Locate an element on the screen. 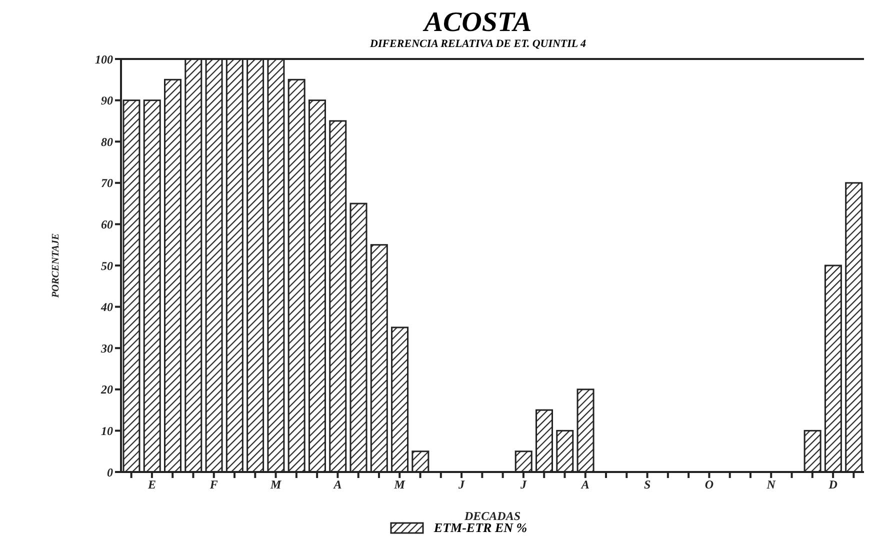 The image size is (870, 546). y-tick-label: 70 is located at coordinates (107, 183).